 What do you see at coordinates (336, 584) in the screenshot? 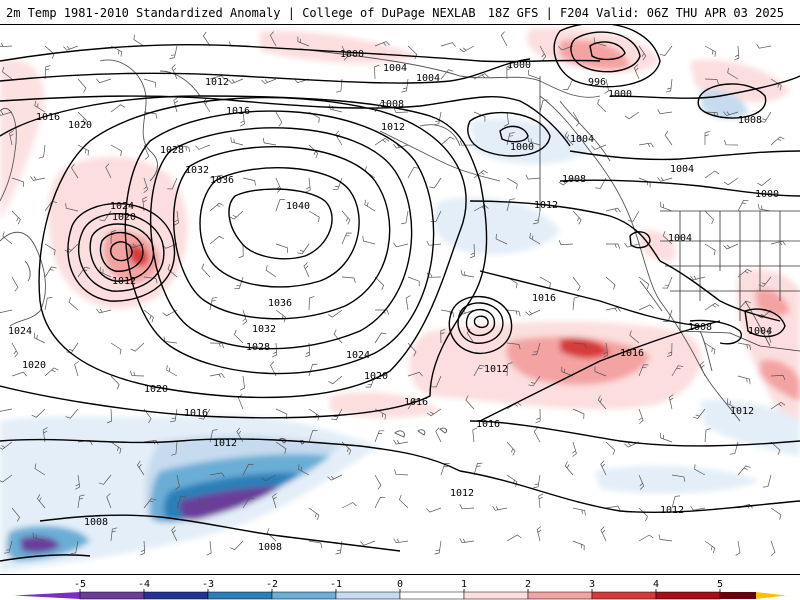
I see `colorbar-tick-label: -1` at bounding box center [336, 584].